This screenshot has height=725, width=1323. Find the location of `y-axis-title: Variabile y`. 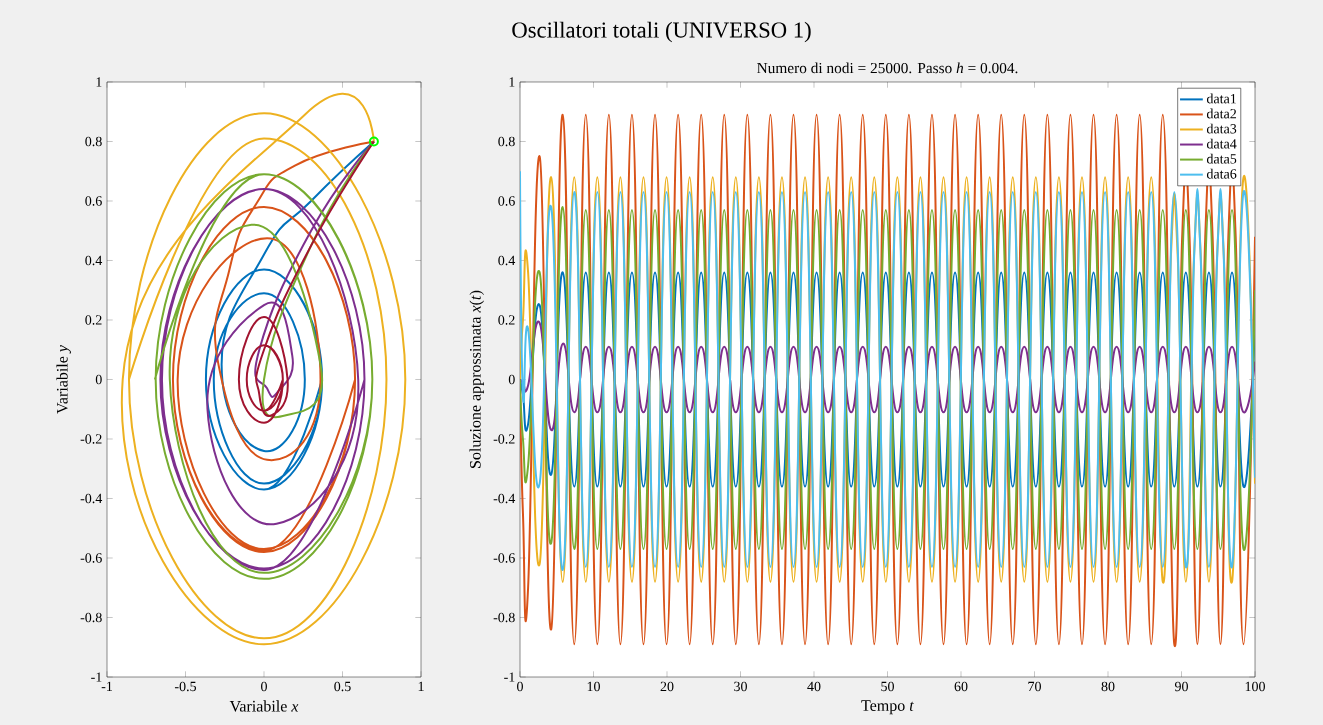

y-axis-title: Variabile y is located at coordinates (63, 379).